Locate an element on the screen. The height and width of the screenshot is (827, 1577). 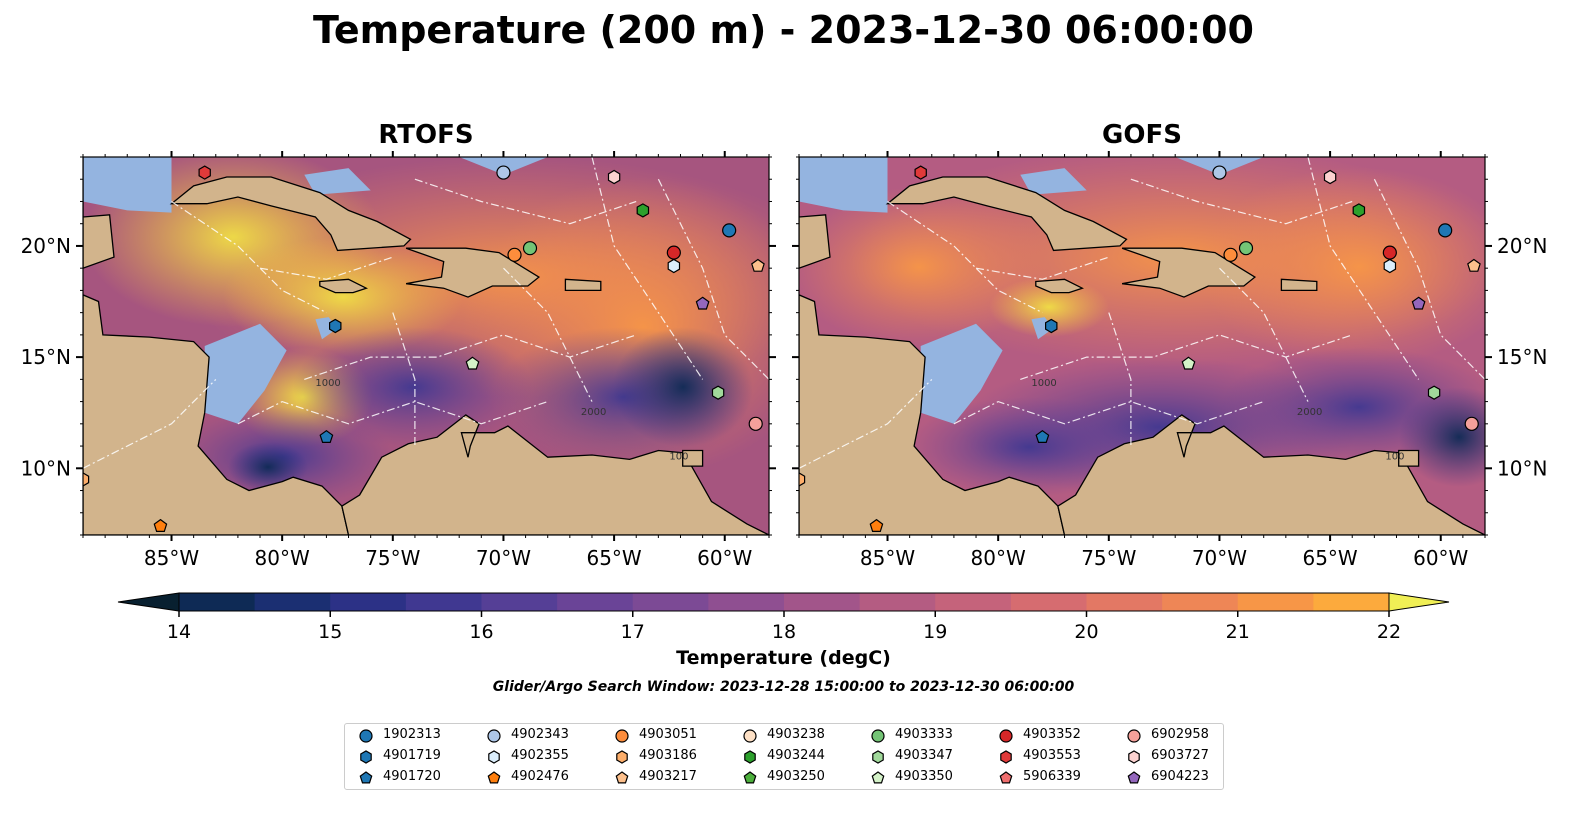
lon-tick-label: 80°W is located at coordinates (998, 558).